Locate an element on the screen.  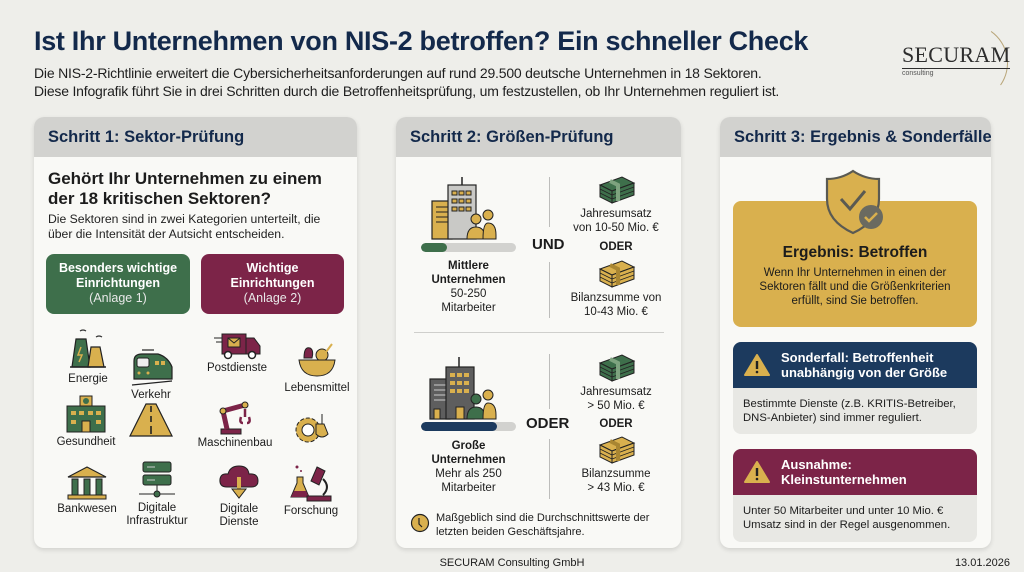
employee-range: Mehr als 250 is located at coordinates (468, 474).